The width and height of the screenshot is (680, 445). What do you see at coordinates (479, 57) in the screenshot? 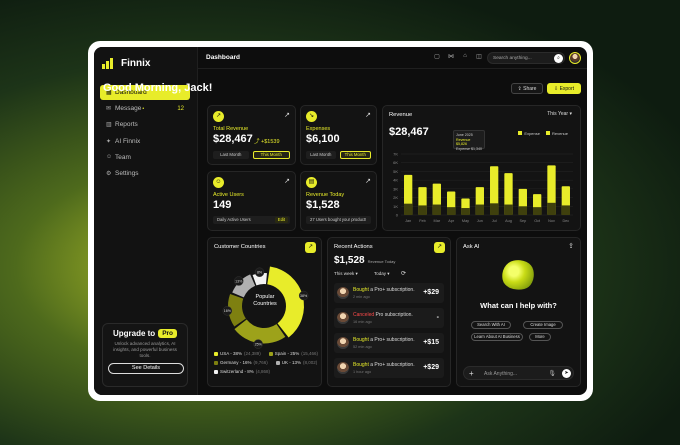
I see `notification-icon: ◫` at bounding box center [479, 57].